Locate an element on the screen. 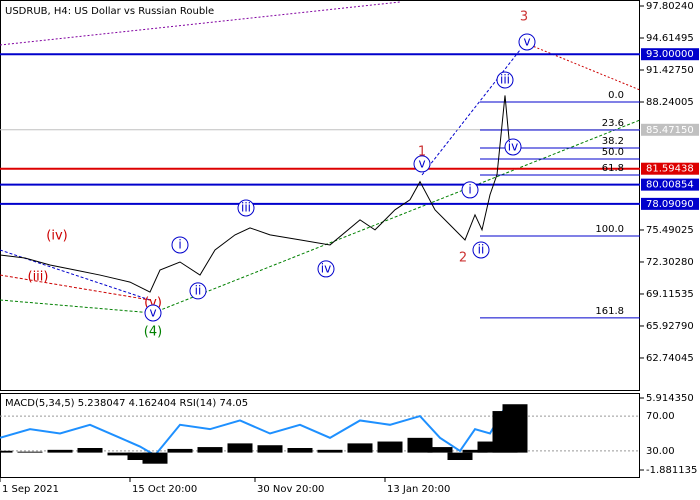  level-label: 78.09090 is located at coordinates (670, 204).